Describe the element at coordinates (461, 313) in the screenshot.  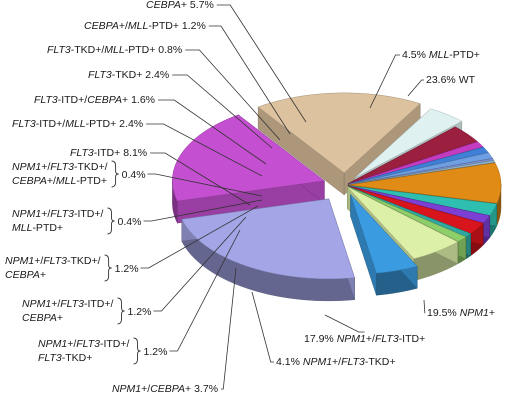
I see `slice-label: 19.5% NPM1+` at that location.